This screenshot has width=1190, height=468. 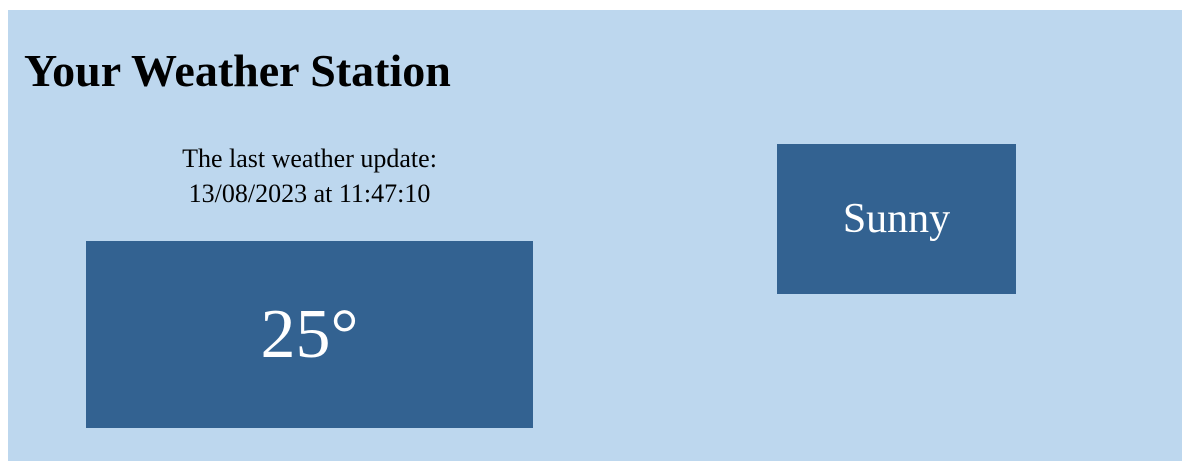 I want to click on page-title: Your Weather Station, so click(x=237, y=70).